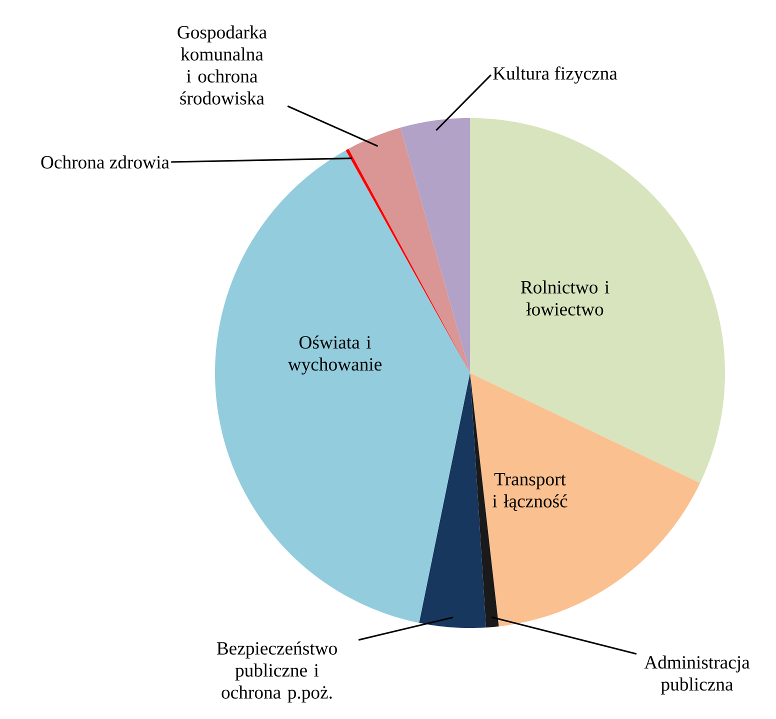 The image size is (776, 719). What do you see at coordinates (276, 672) in the screenshot?
I see `slice-label: Bezpieczeństwo publiczne i ochrona p.poż.` at bounding box center [276, 672].